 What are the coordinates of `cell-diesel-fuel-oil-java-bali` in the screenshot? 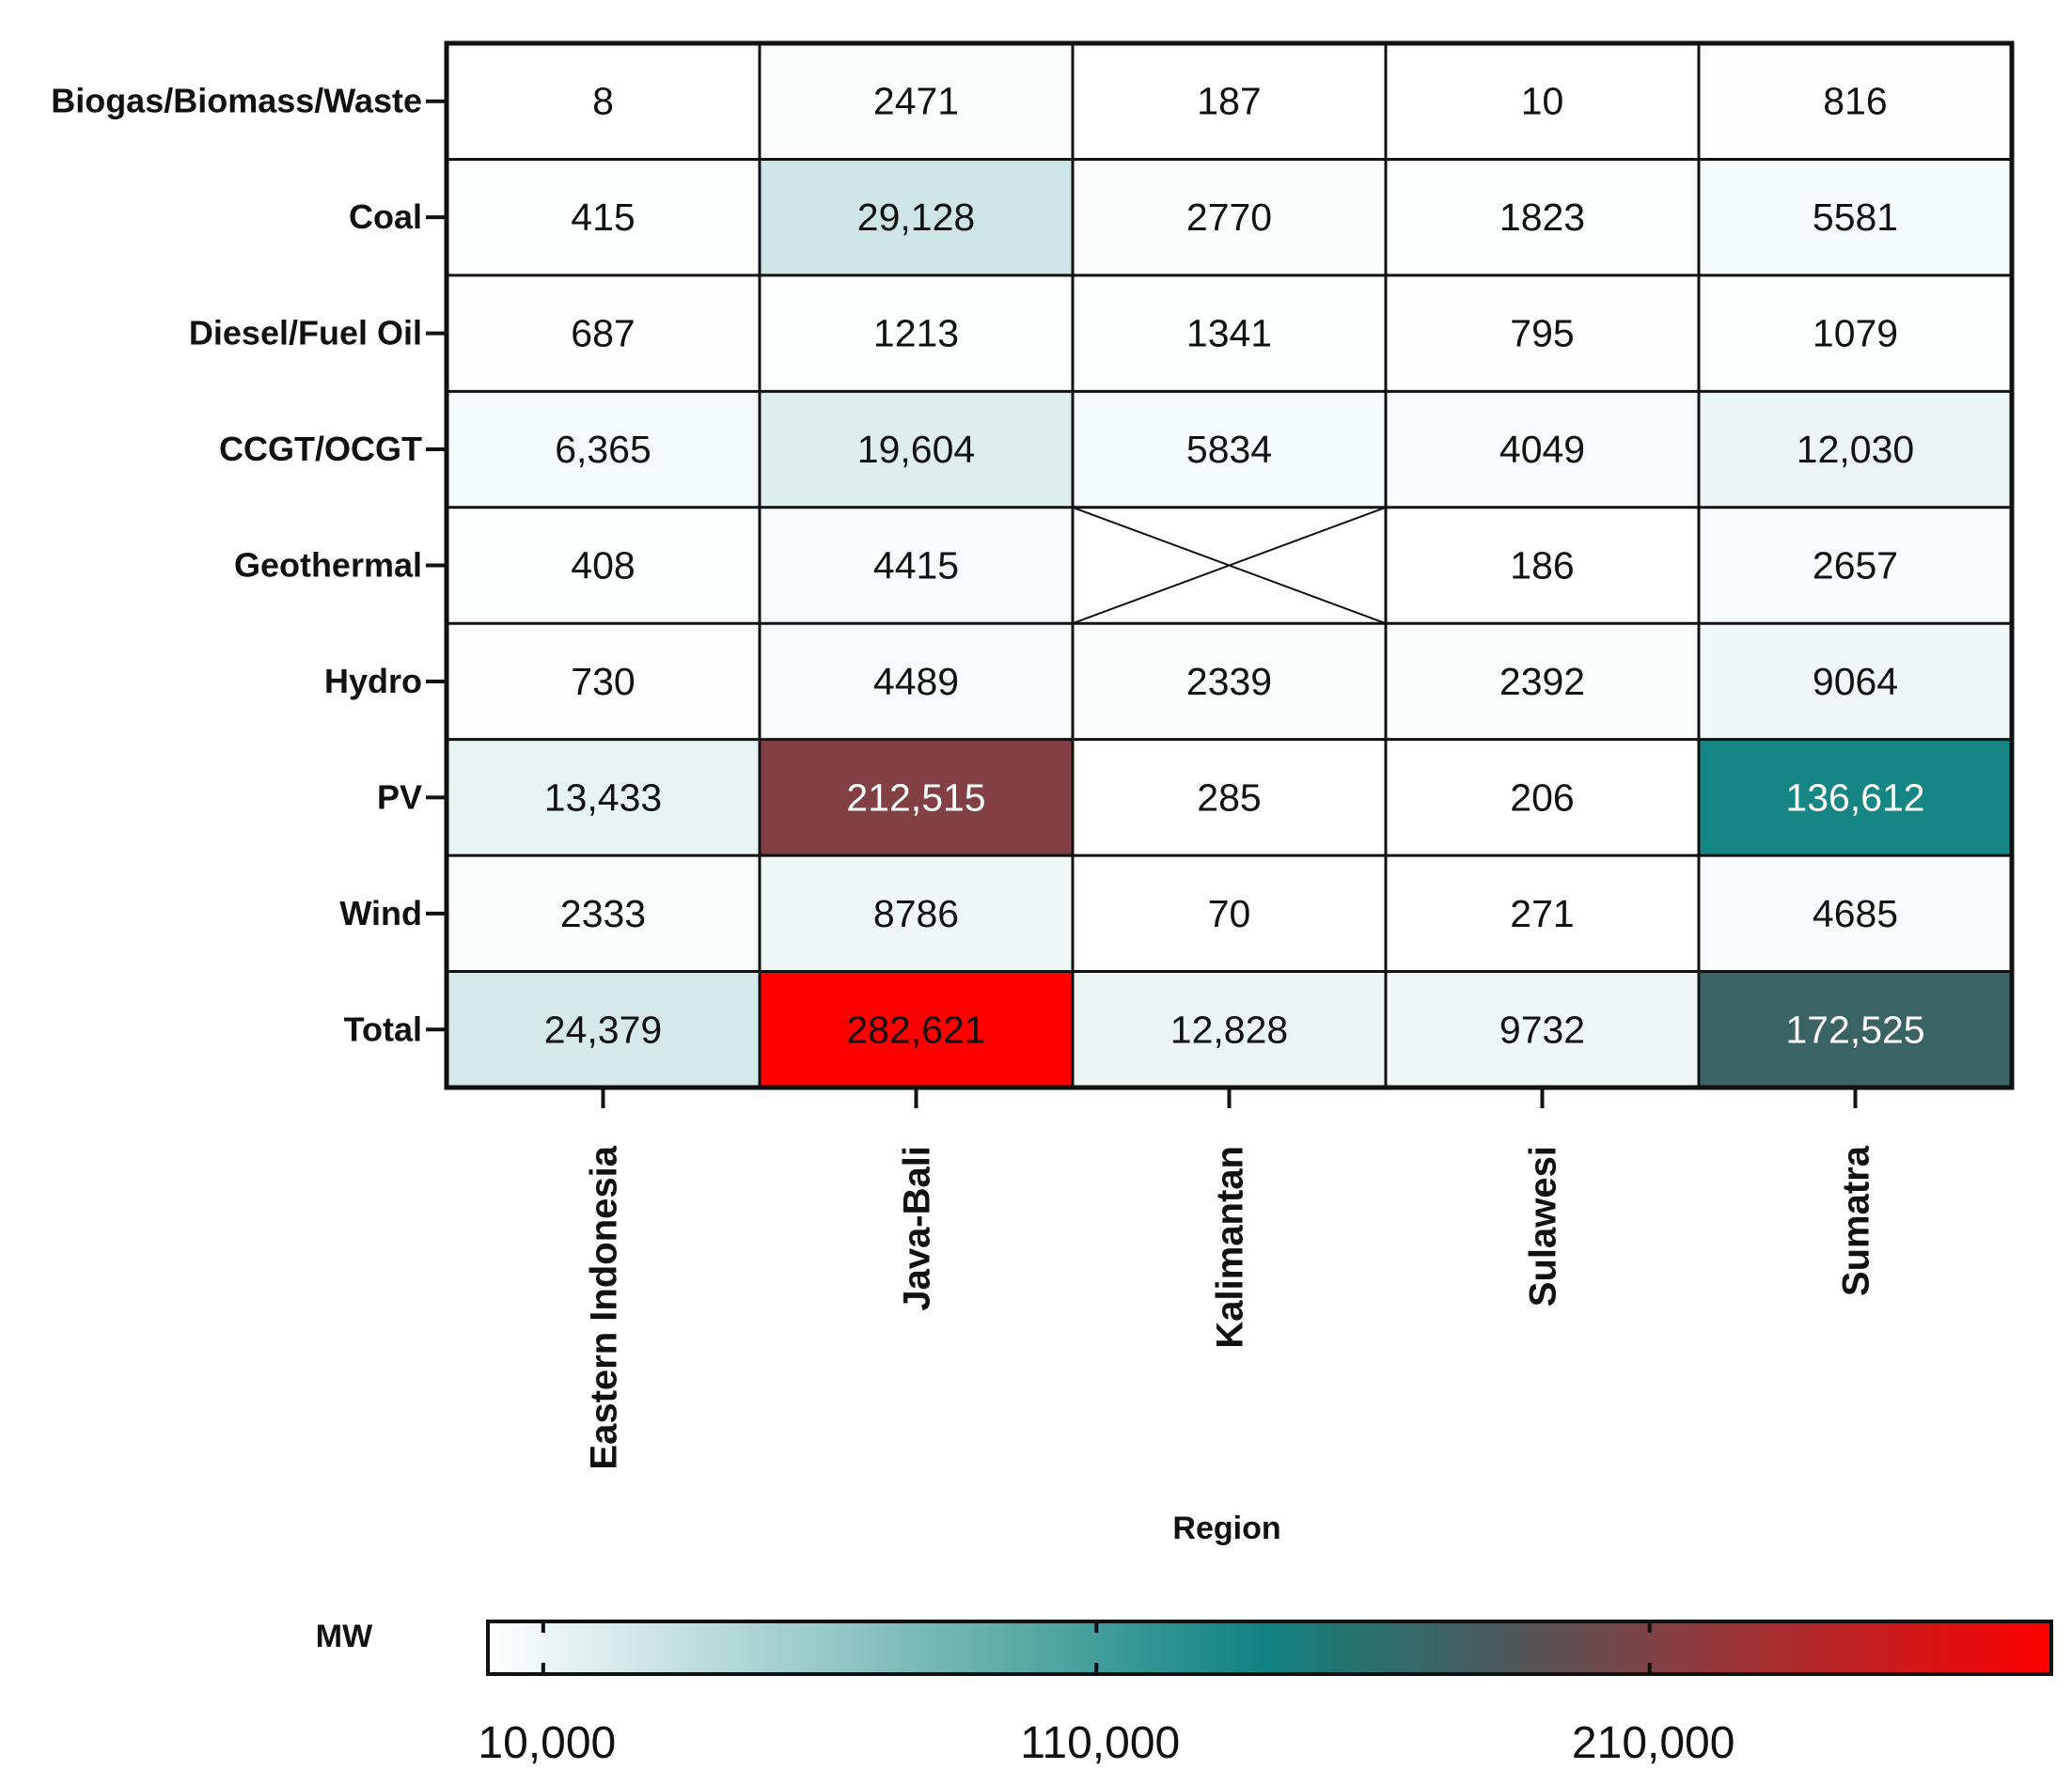 It's located at (916, 333).